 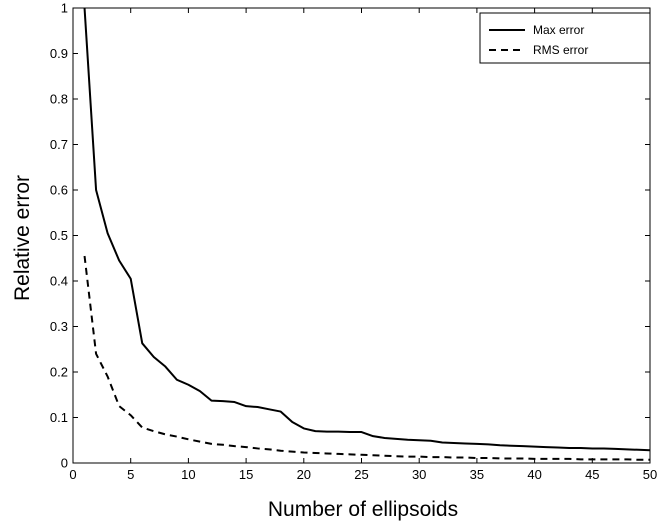 What do you see at coordinates (363, 509) in the screenshot?
I see `x-axis-title: Number of ellipsoids` at bounding box center [363, 509].